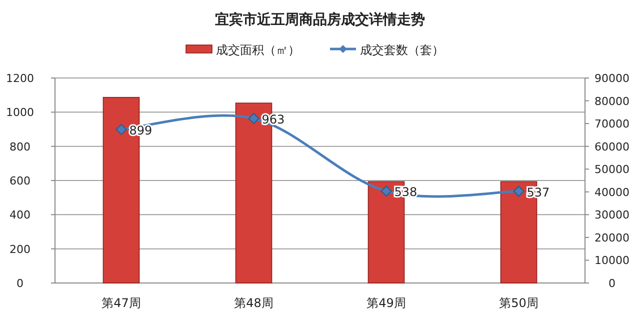  What do you see at coordinates (612, 147) in the screenshot?
I see `y2-tick-label: 60000` at bounding box center [612, 147].